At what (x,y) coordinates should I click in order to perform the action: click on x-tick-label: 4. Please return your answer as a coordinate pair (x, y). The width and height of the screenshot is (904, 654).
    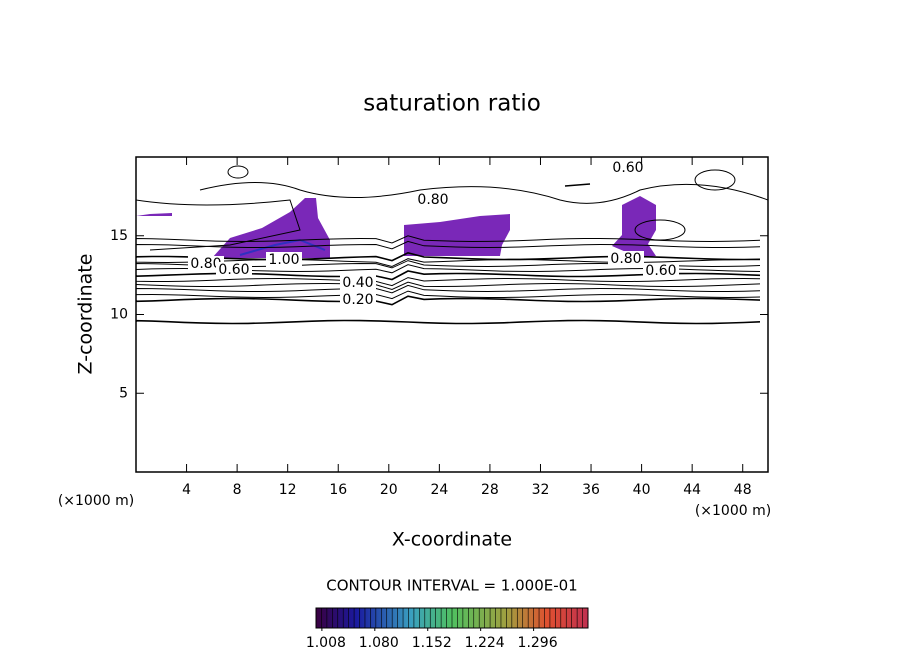
    Looking at the image, I should click on (186, 490).